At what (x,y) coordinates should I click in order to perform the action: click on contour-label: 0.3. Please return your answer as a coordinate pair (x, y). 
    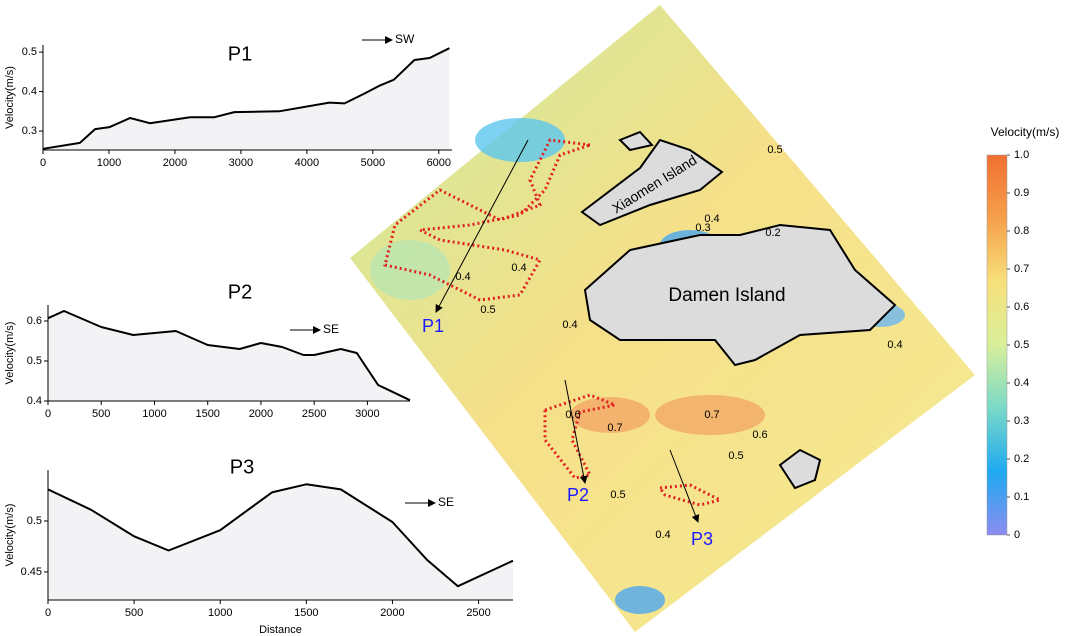
    Looking at the image, I should click on (702, 228).